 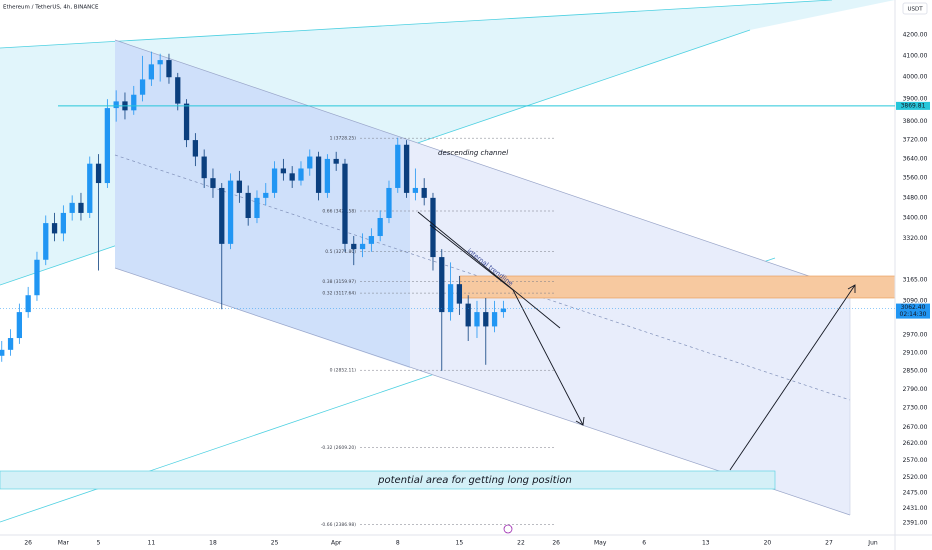 What do you see at coordinates (915, 197) in the screenshot?
I see `y-tick-label: 3480.00` at bounding box center [915, 197].